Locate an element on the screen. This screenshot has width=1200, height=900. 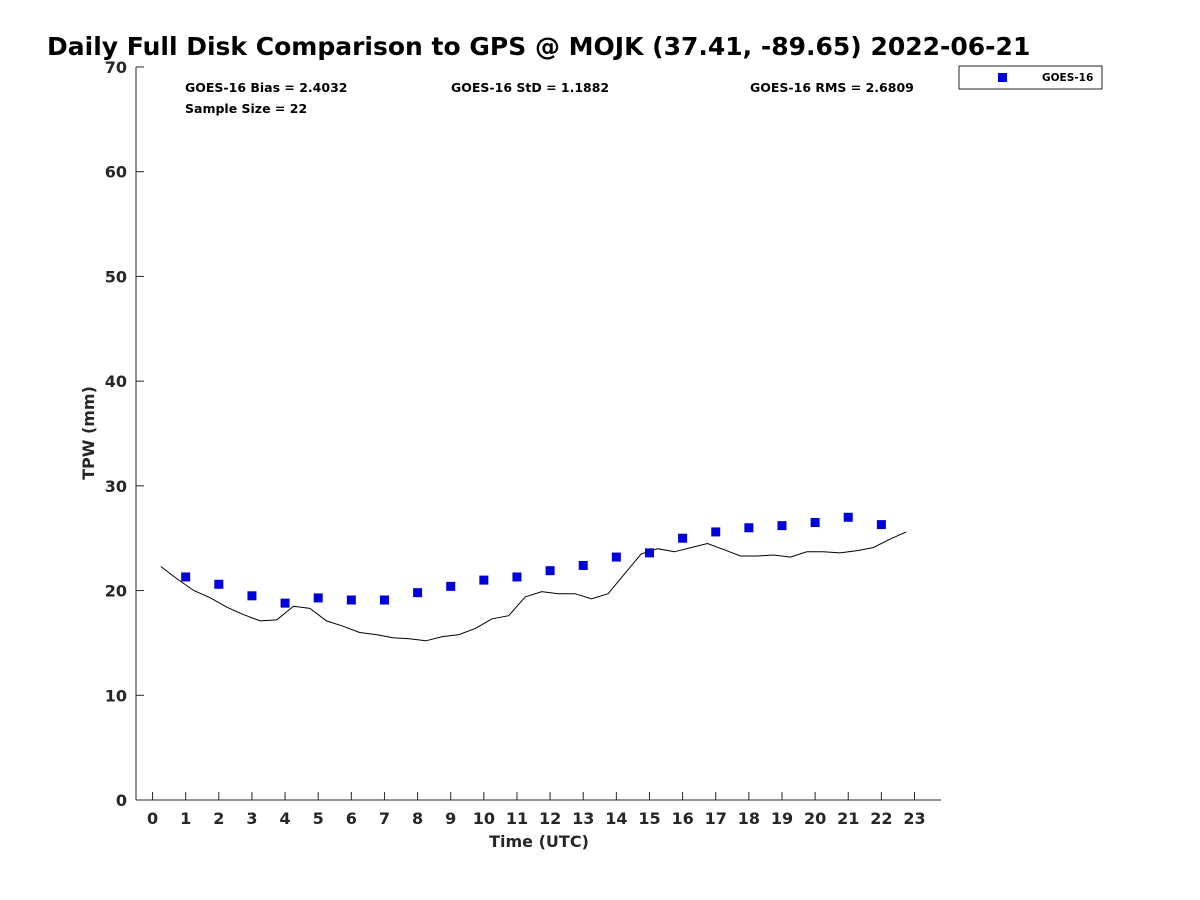
goes16-scatter-series is located at coordinates (533, 560).